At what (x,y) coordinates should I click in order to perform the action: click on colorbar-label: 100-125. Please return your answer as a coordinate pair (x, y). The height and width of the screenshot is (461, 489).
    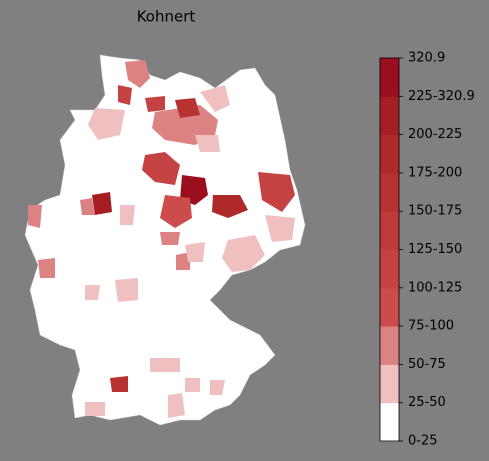
    Looking at the image, I should click on (435, 287).